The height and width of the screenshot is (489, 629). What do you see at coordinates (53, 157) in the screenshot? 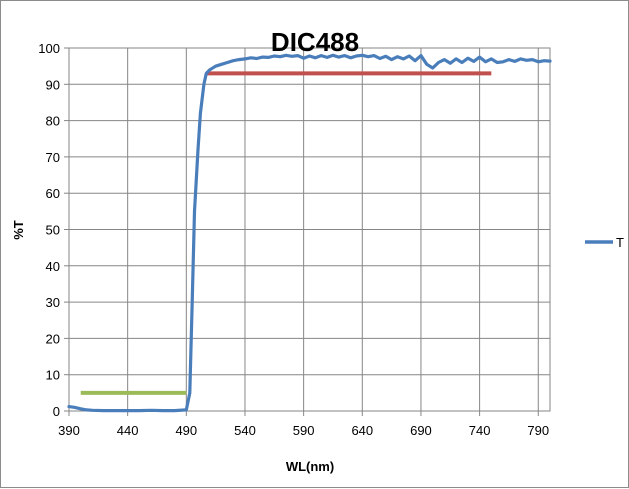
I see `y-tick-label: 70` at bounding box center [53, 157].